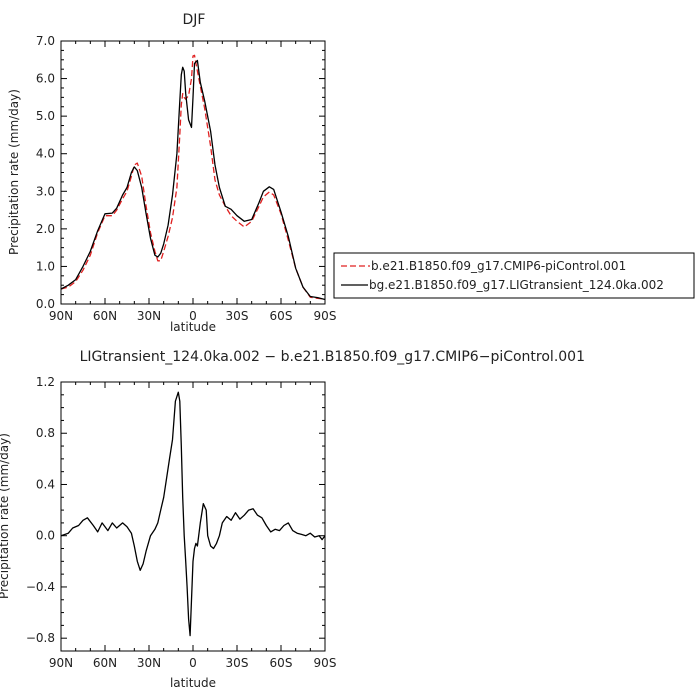  Describe the element at coordinates (325, 316) in the screenshot. I see `chart-top-xtick-label: 90S` at that location.